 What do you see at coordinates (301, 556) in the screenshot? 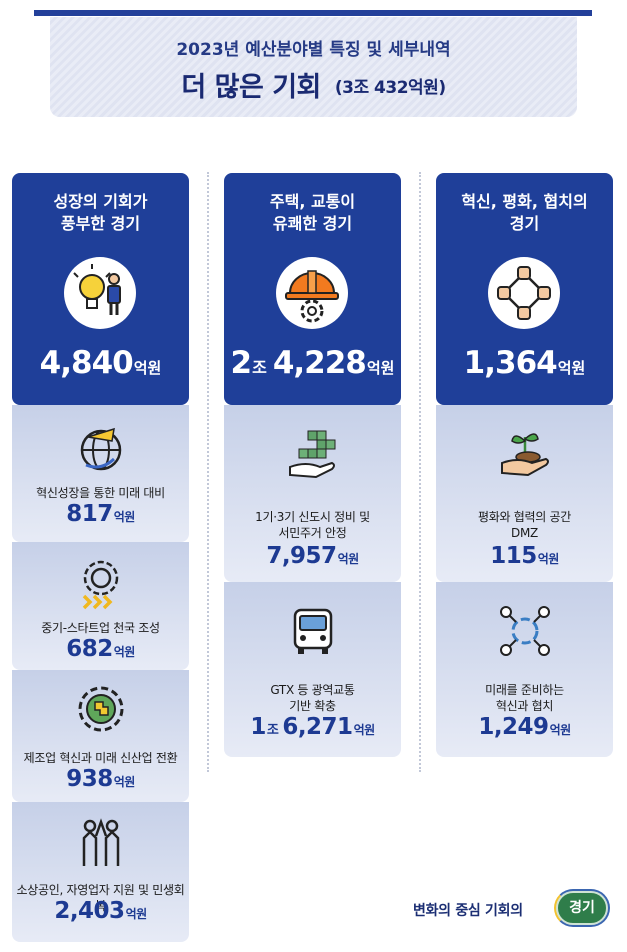
I see `budget-item-amount: 7,957` at bounding box center [301, 556].